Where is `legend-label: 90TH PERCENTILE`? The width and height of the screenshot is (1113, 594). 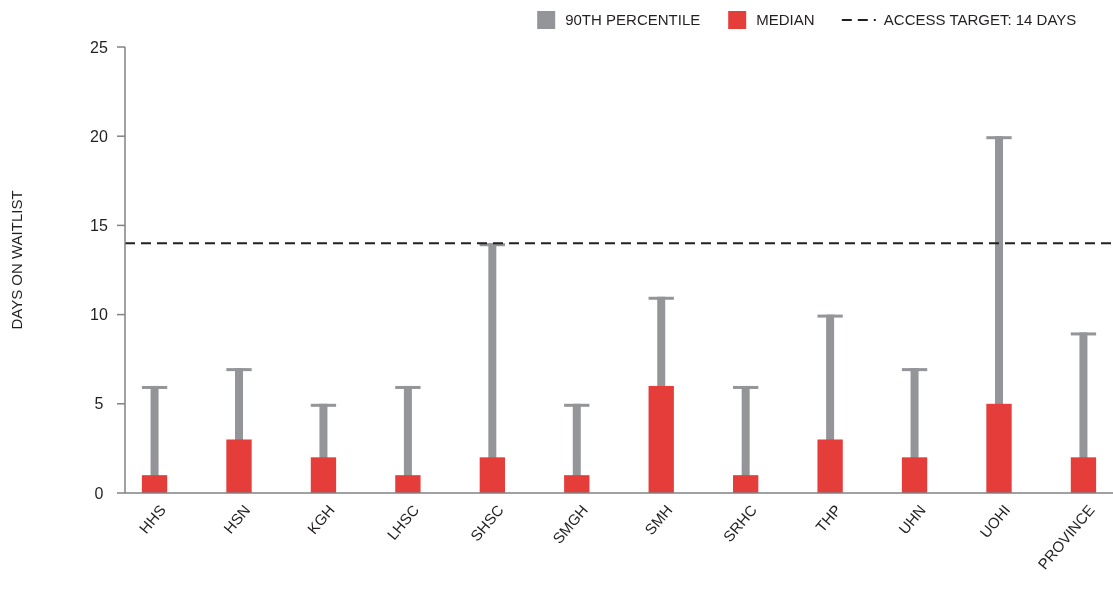
legend-label: 90TH PERCENTILE is located at coordinates (633, 20).